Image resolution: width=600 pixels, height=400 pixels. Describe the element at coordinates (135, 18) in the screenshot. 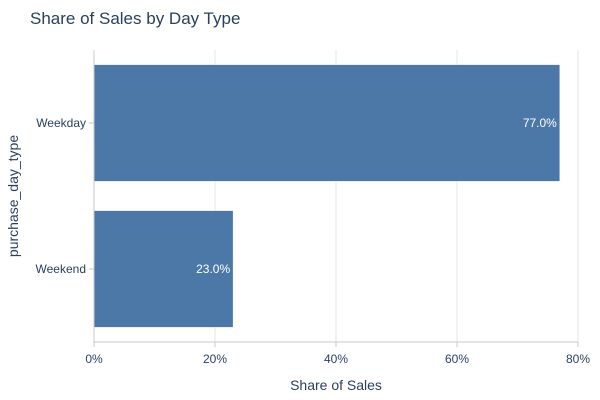

I see `chart-title: Share of Sales by Day Type` at that location.